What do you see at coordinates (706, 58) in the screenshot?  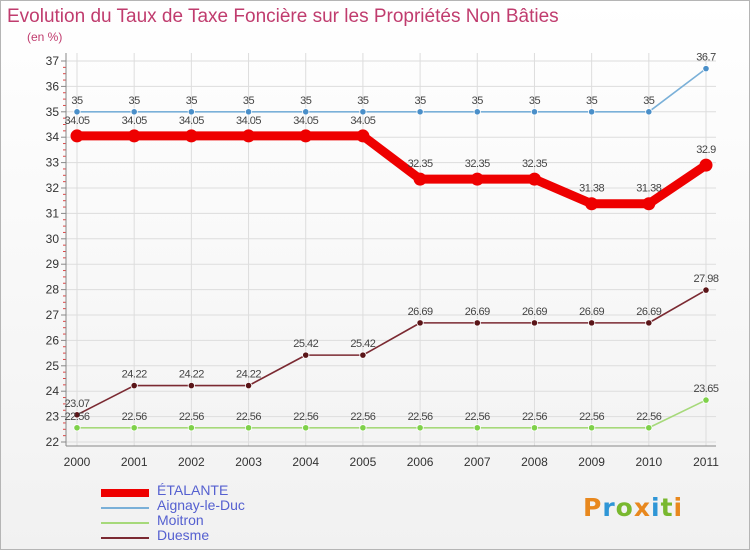 I see `data-label: 36.7` at bounding box center [706, 58].